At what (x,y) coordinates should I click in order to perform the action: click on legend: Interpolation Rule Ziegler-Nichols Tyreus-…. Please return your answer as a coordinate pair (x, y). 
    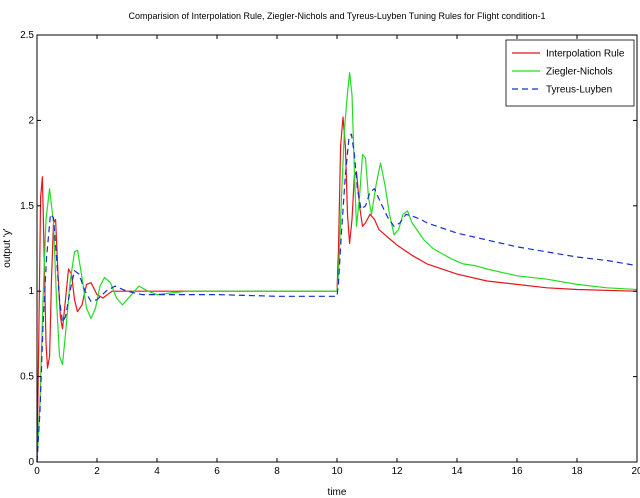
    Looking at the image, I should click on (570, 73).